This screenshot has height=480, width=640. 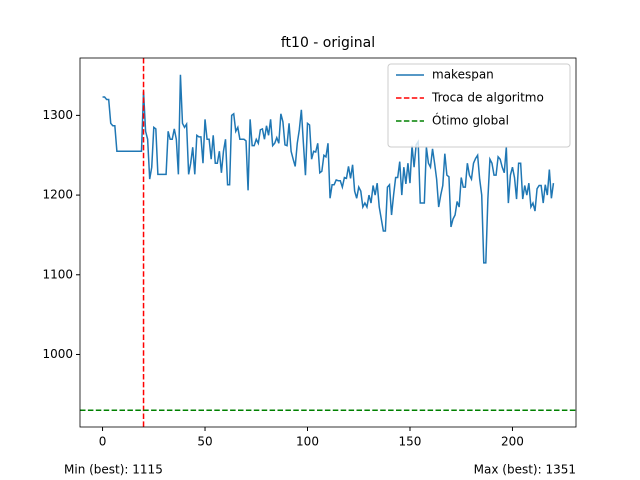 What do you see at coordinates (307, 442) in the screenshot?
I see `x-tick-label: 100` at bounding box center [307, 442].